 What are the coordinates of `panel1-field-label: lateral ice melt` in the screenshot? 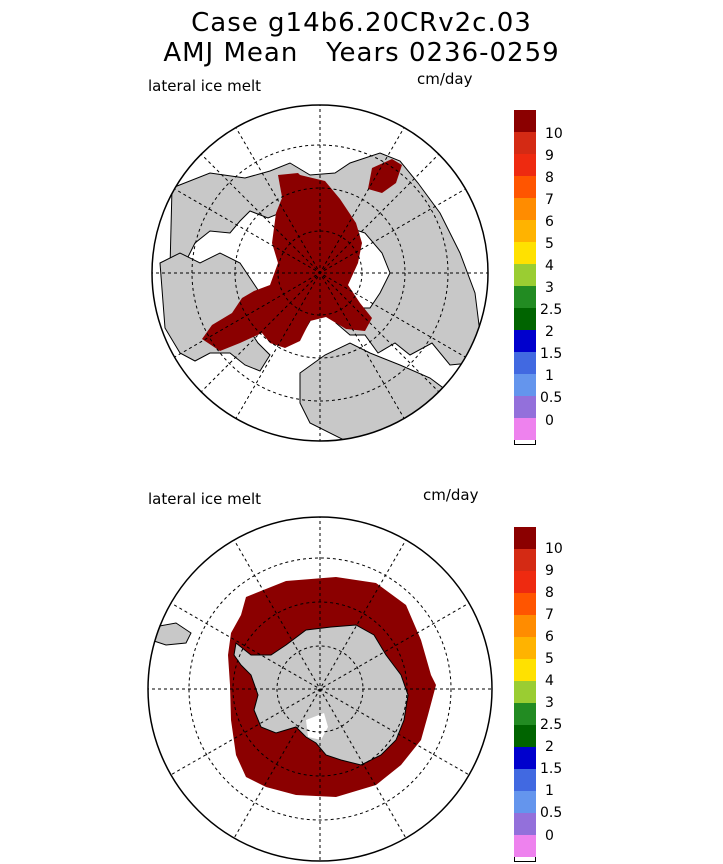 It's located at (205, 86).